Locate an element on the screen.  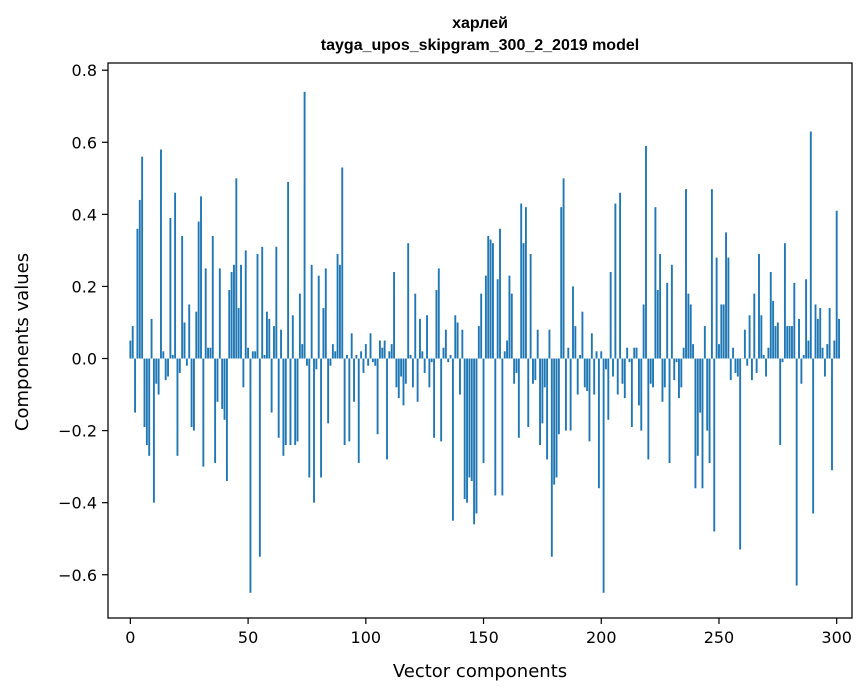
x-tick-label-300: 300 is located at coordinates (836, 637).